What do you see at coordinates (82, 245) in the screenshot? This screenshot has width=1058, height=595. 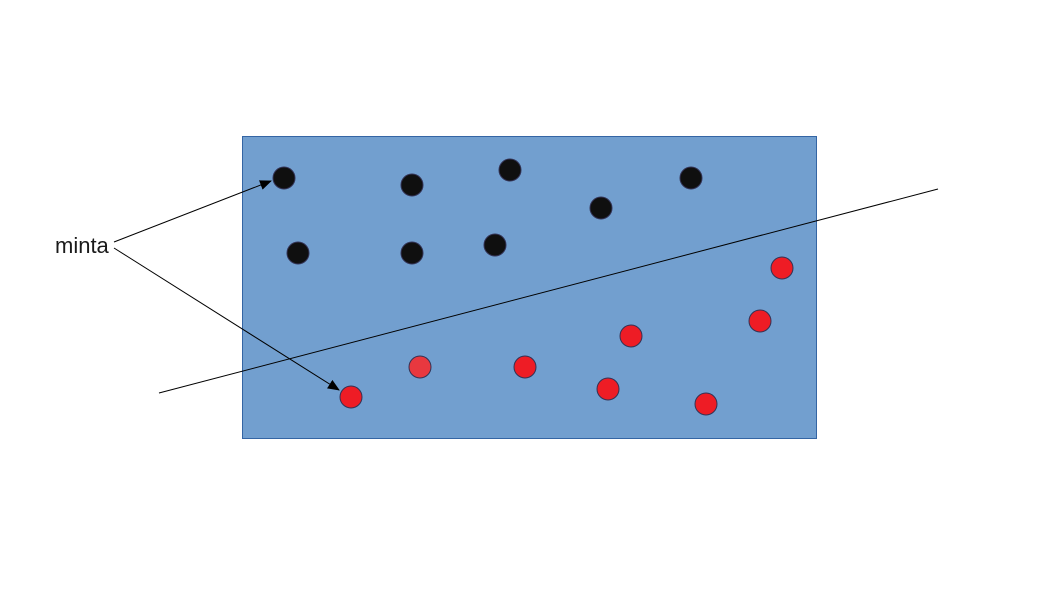 I see `annotation-label: minta` at bounding box center [82, 245].